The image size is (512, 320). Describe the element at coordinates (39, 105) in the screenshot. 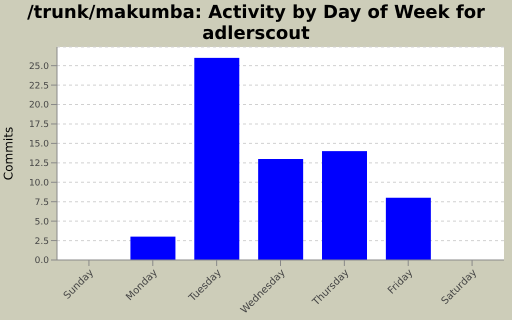

I see `y-tick-label: 20.0` at that location.